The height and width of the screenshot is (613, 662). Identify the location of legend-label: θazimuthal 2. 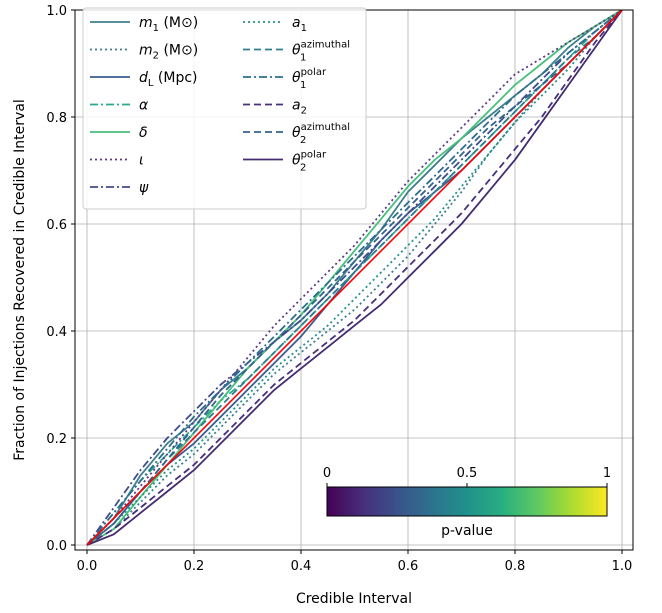
(321, 134).